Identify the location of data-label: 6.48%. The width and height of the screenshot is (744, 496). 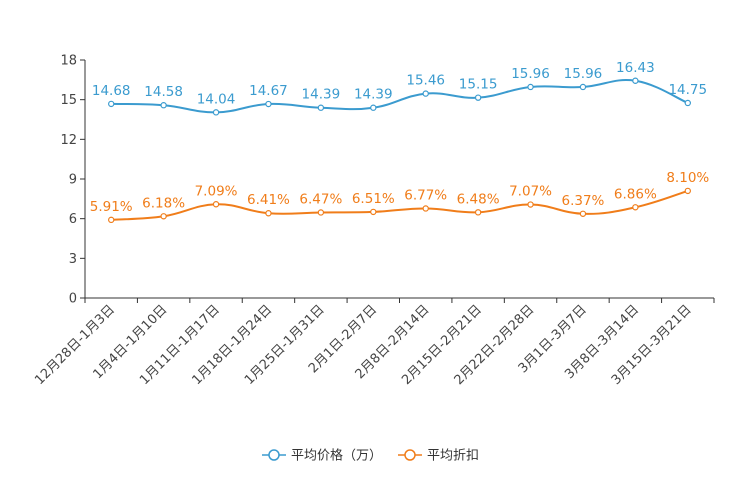
(478, 199).